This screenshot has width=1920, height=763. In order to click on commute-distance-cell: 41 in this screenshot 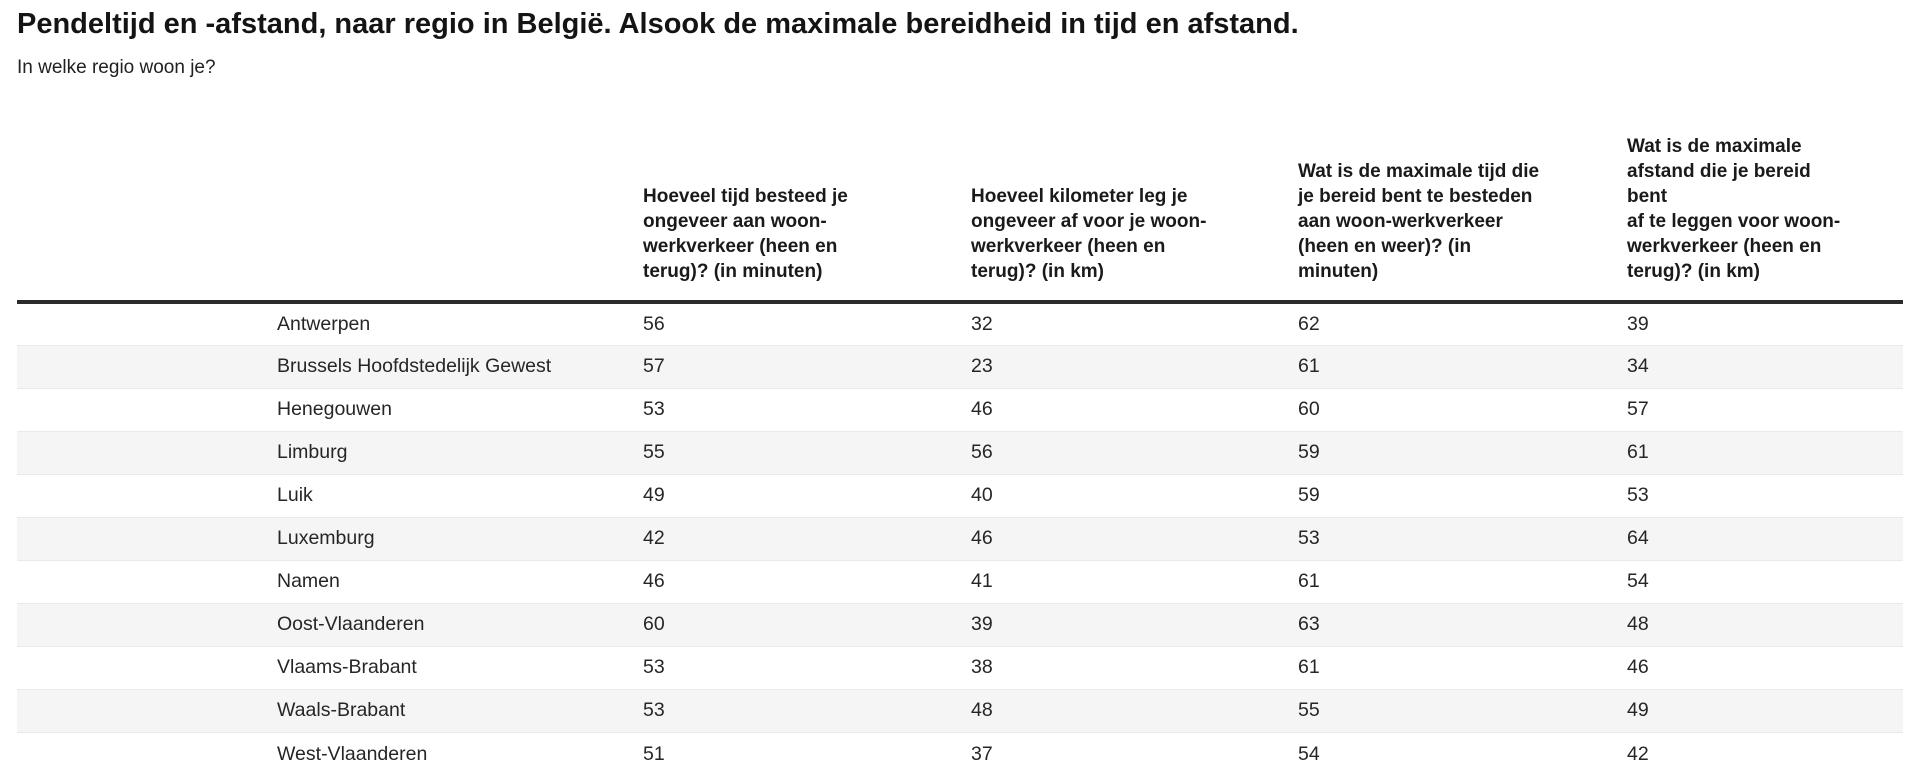, I will do `click(982, 581)`.